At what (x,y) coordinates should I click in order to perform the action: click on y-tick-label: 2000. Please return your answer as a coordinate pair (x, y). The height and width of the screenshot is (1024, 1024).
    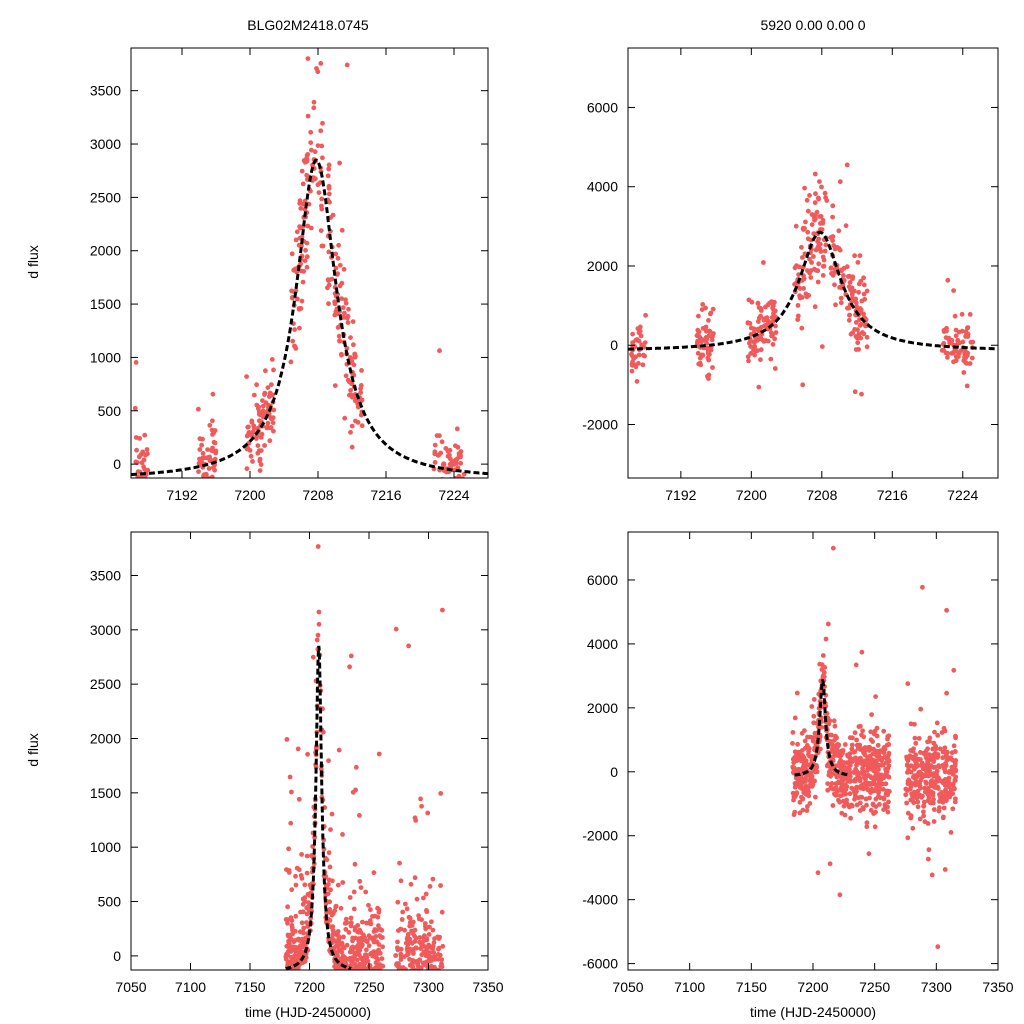
    Looking at the image, I should click on (105, 739).